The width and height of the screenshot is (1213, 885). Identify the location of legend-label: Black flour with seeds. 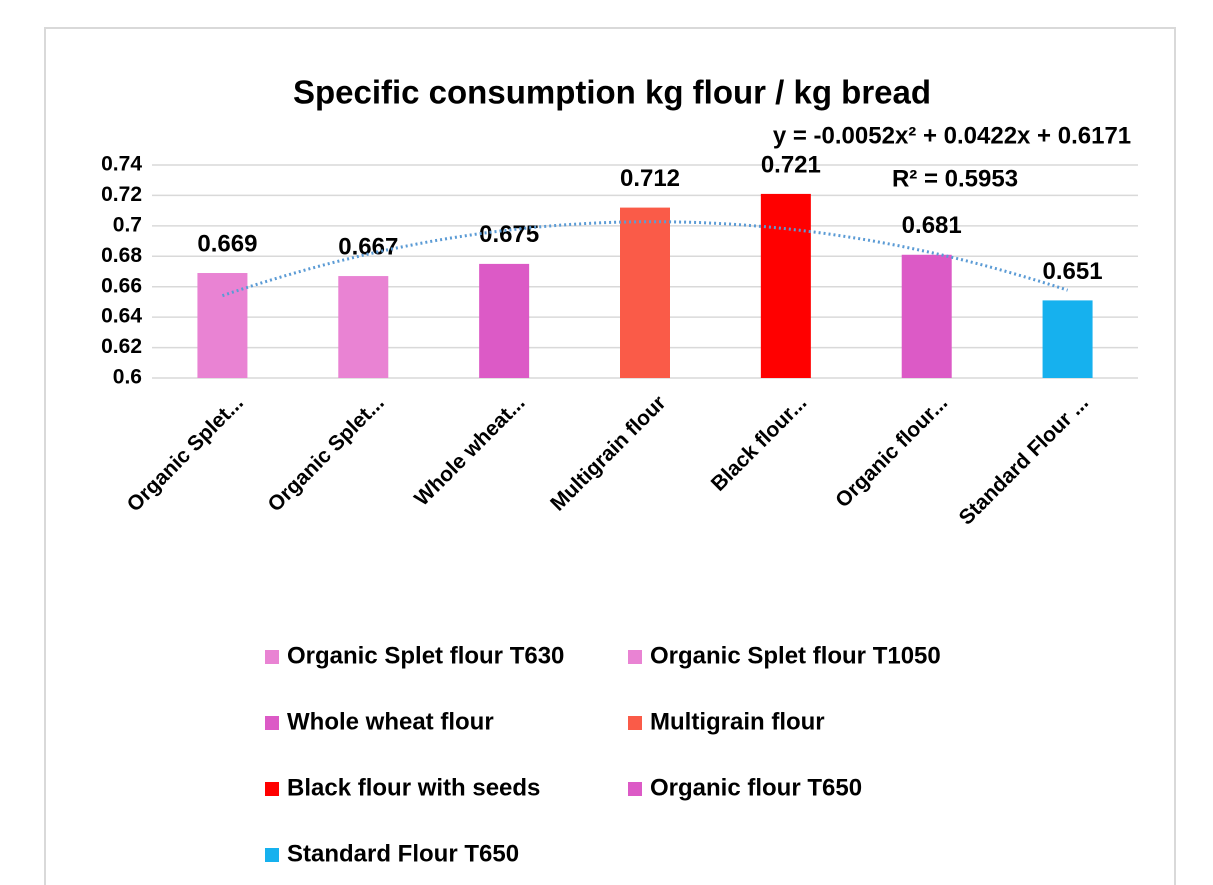
(413, 787).